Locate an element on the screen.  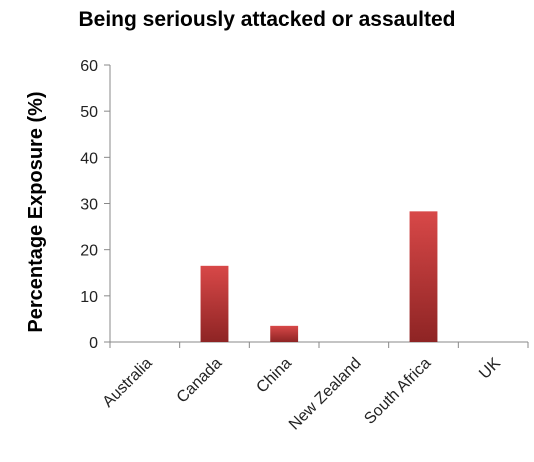
x-tick-label: Australia is located at coordinates (128, 383).